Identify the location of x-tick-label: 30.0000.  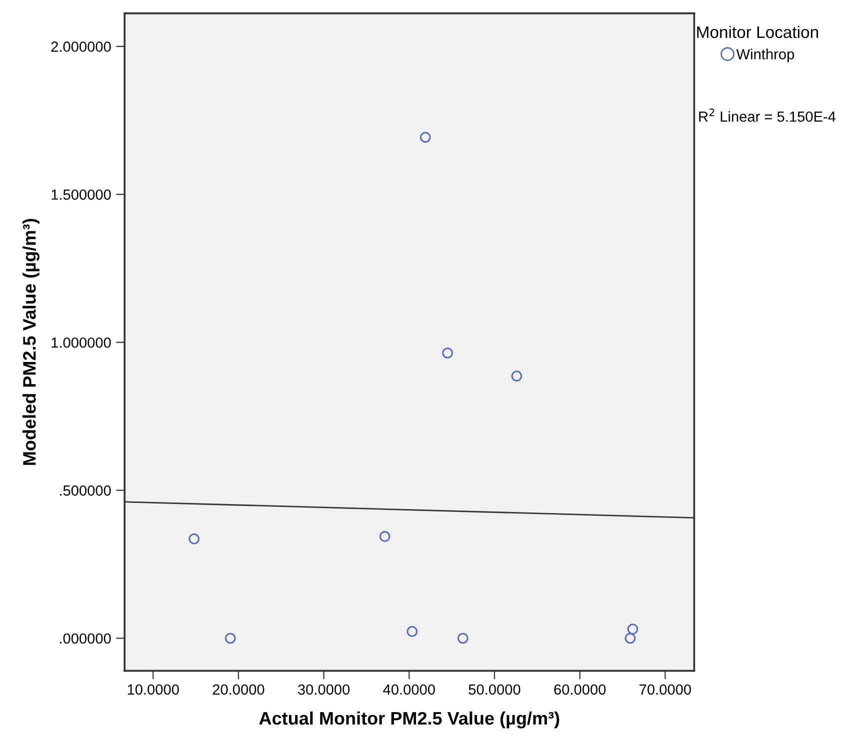
(324, 689).